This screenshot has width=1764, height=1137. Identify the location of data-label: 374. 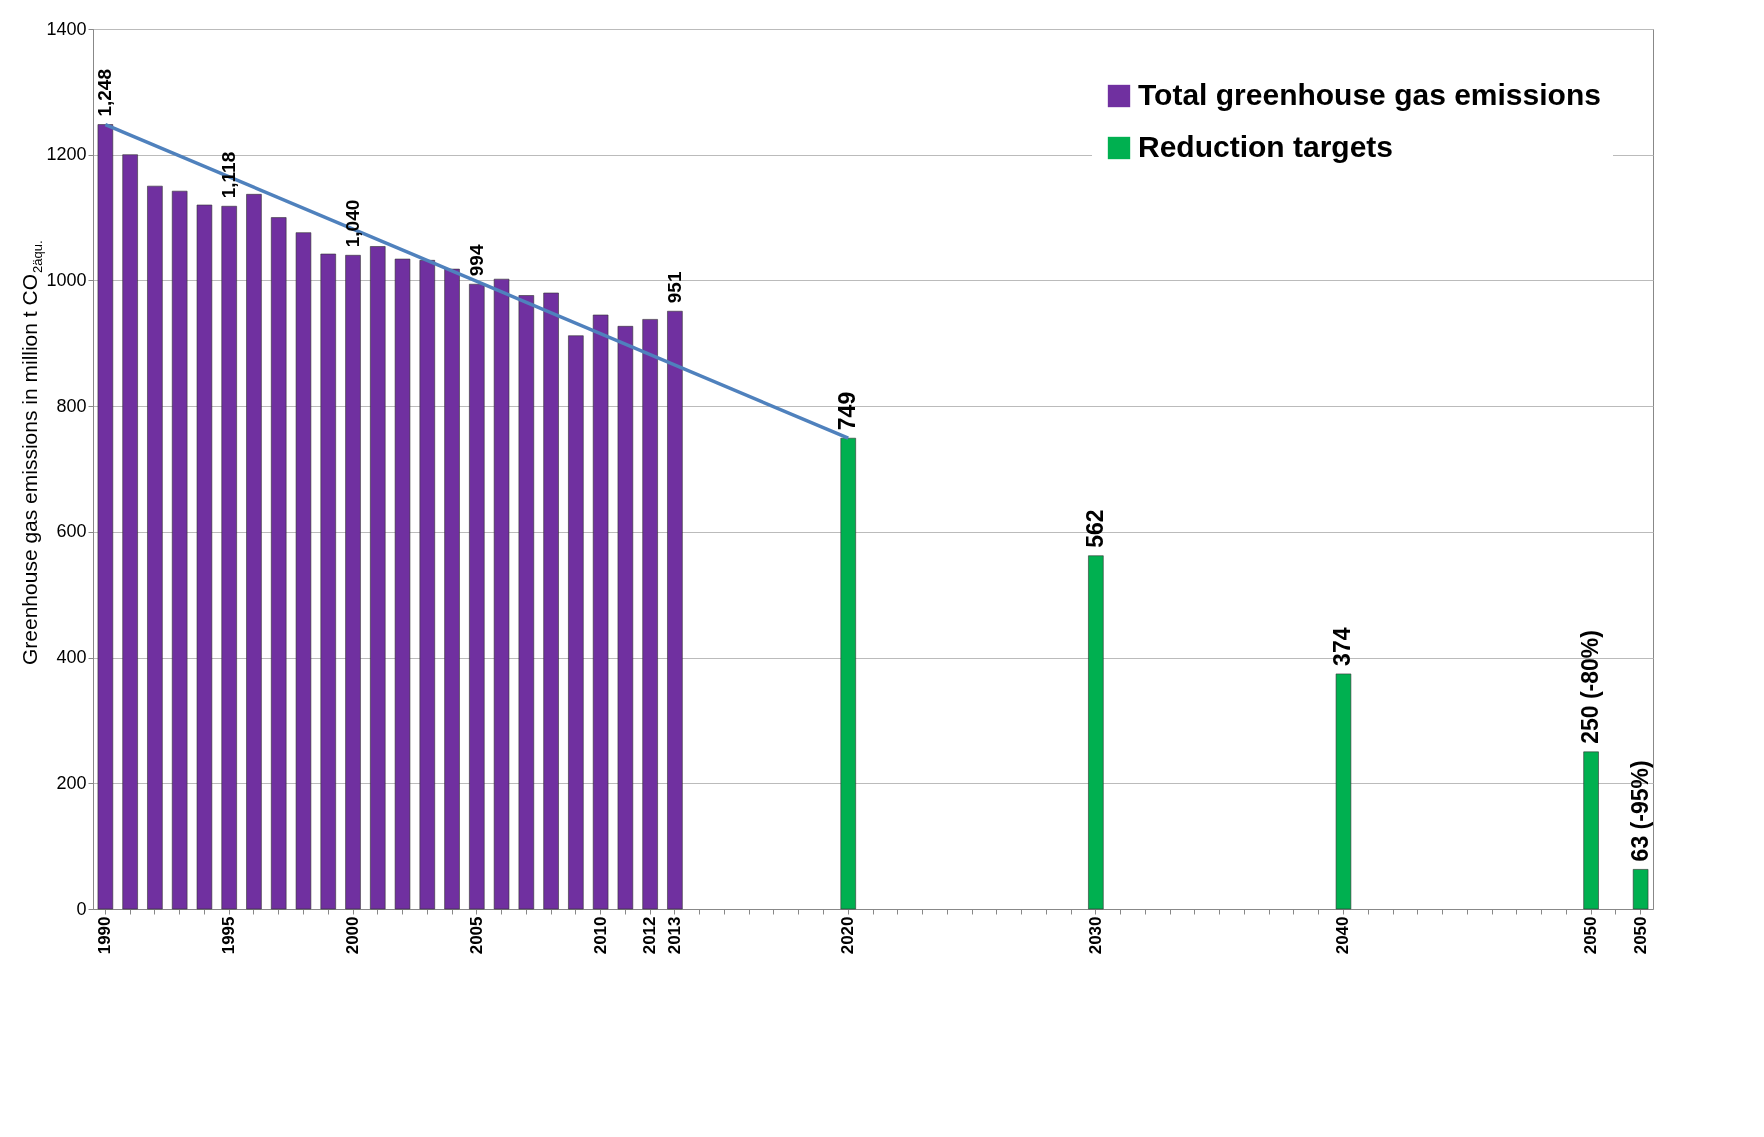
(1342, 646).